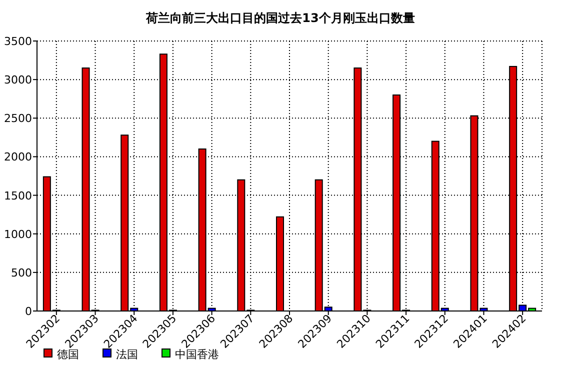 This screenshot has width=561, height=387. I want to click on y-tick-label: 3500, so click(18, 41).